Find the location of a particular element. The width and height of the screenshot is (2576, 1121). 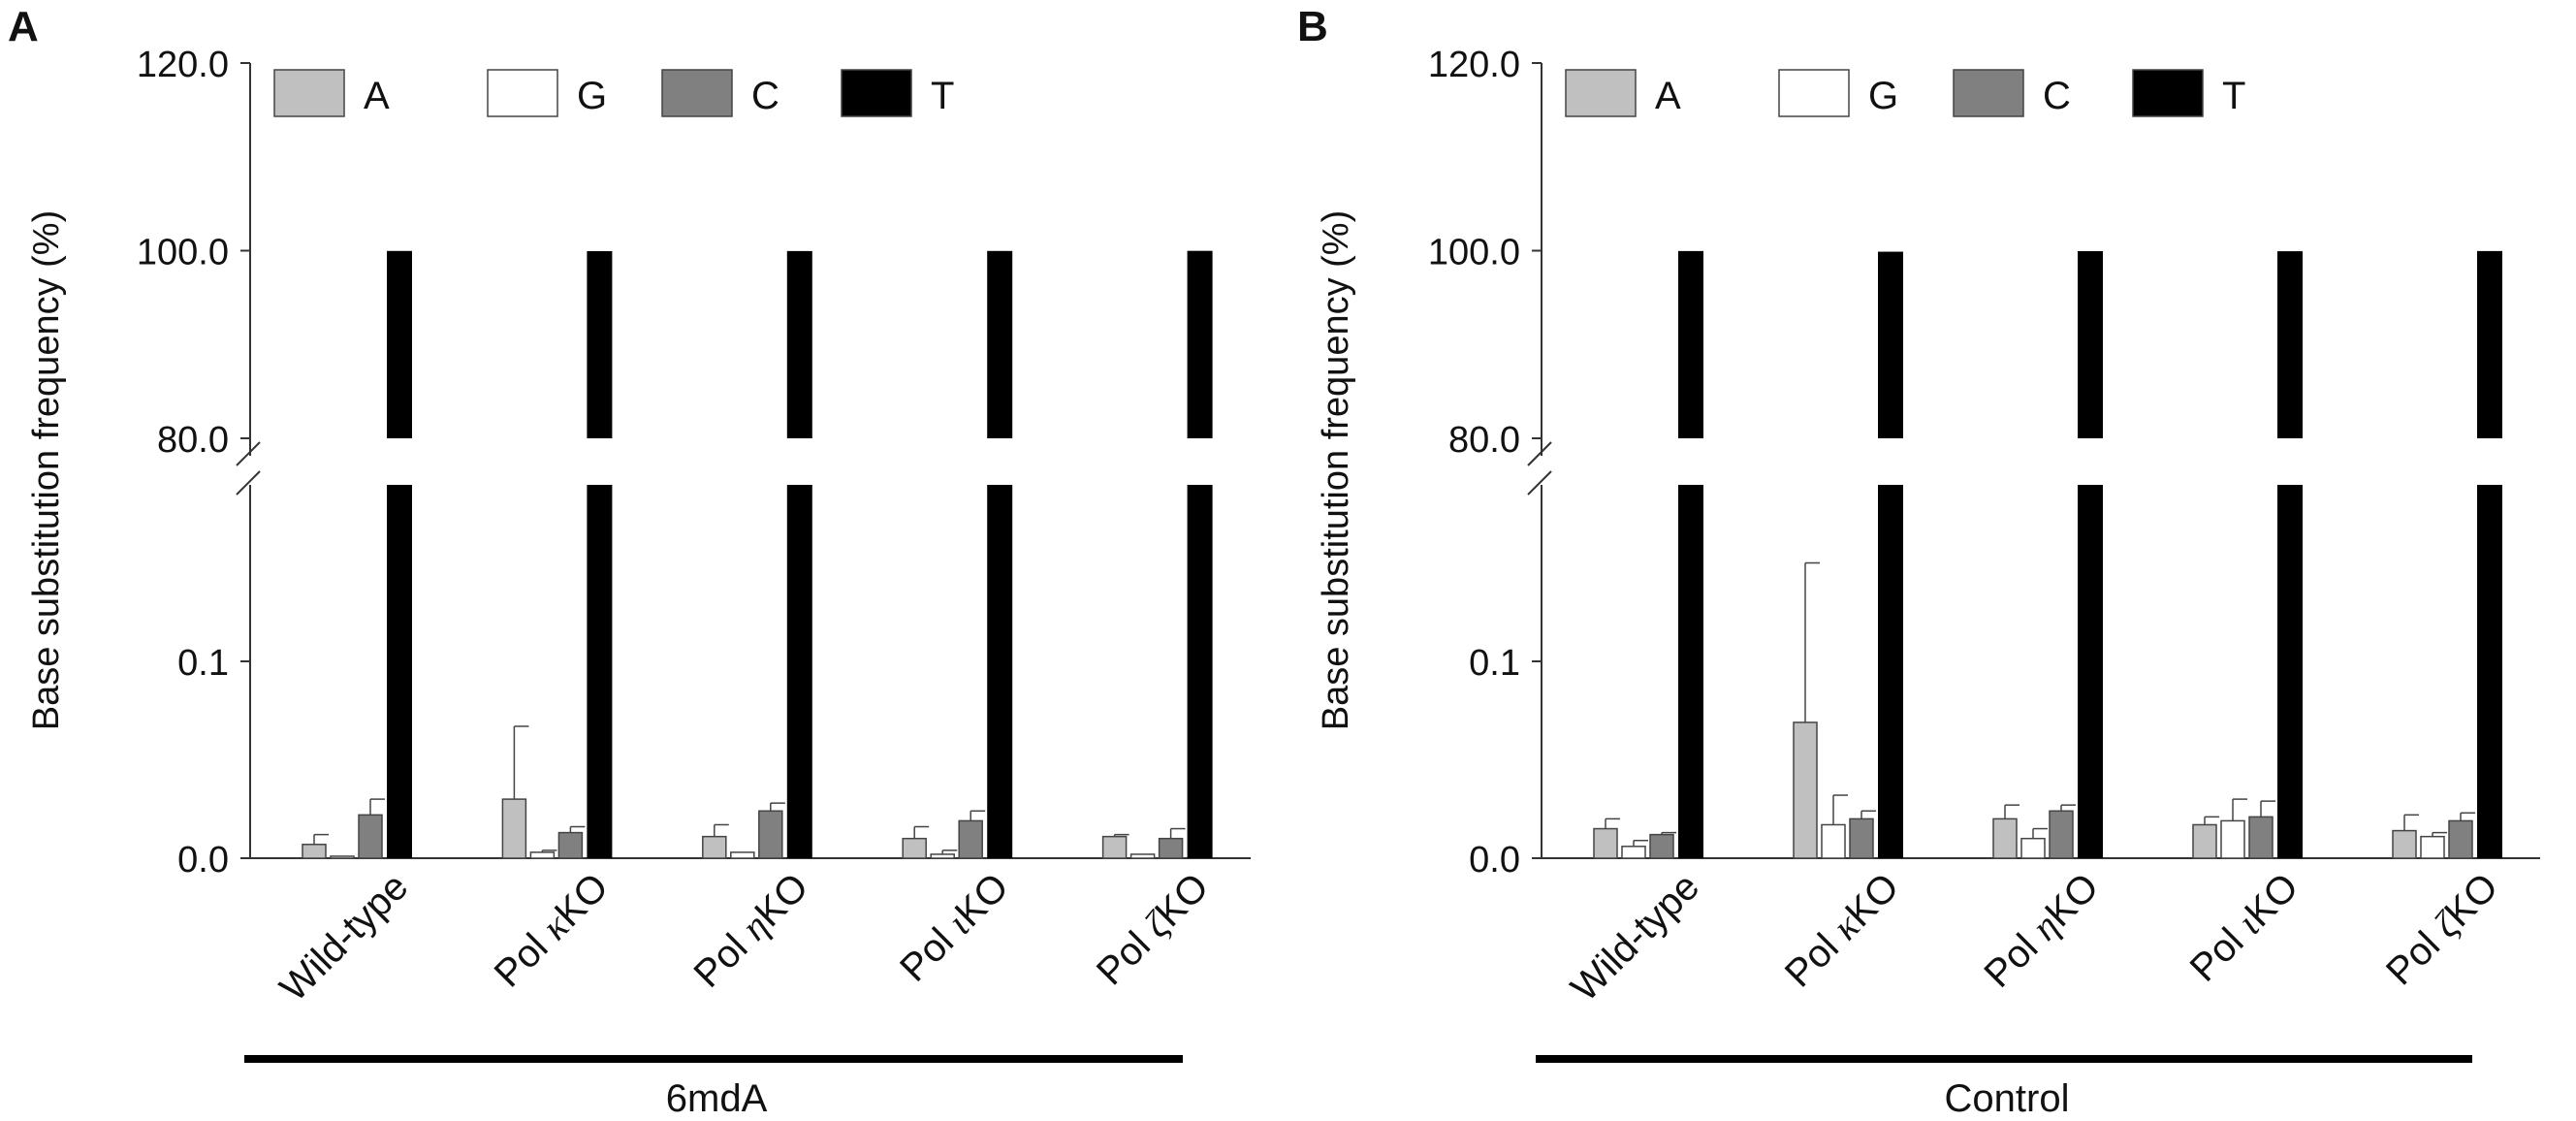

group-label: Control is located at coordinates (2007, 1098).